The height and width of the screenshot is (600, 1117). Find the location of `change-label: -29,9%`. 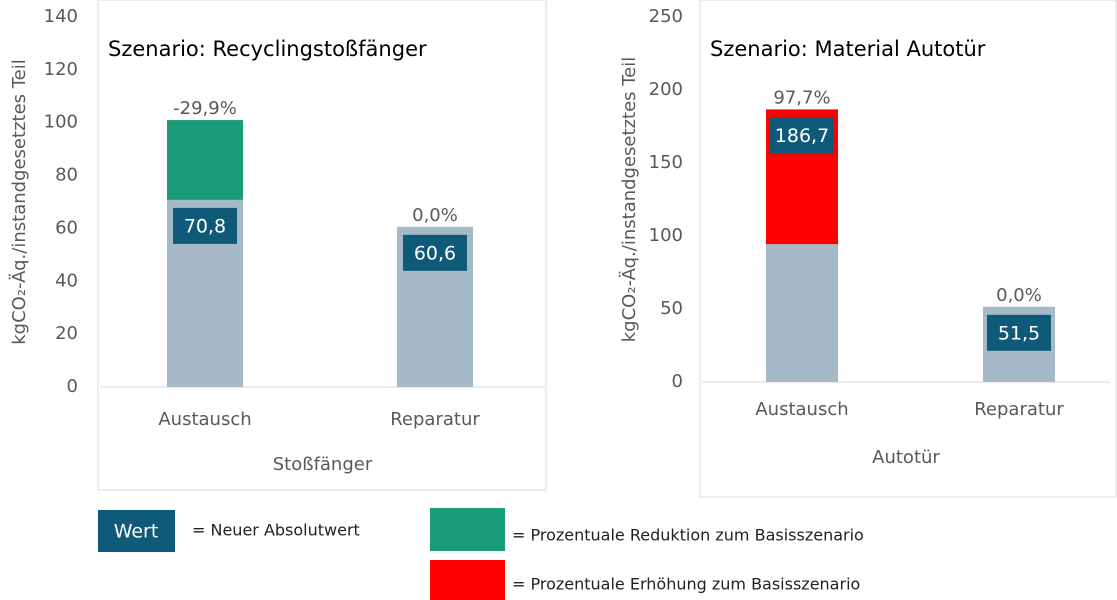

change-label: -29,9% is located at coordinates (205, 108).